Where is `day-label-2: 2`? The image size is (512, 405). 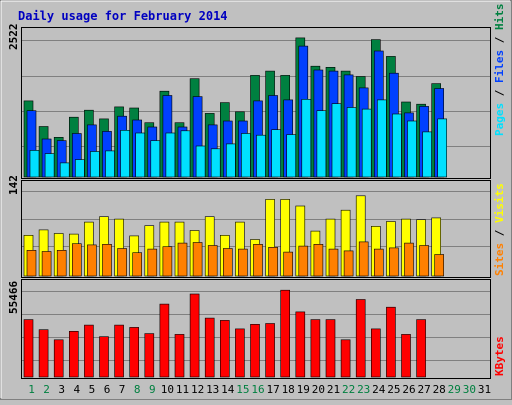 day-label-2: 2 is located at coordinates (46, 389).